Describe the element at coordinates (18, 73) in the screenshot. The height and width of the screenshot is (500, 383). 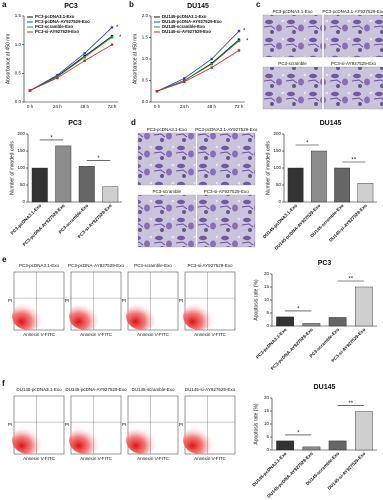
I see `y-tick-label: 0.5` at that location.